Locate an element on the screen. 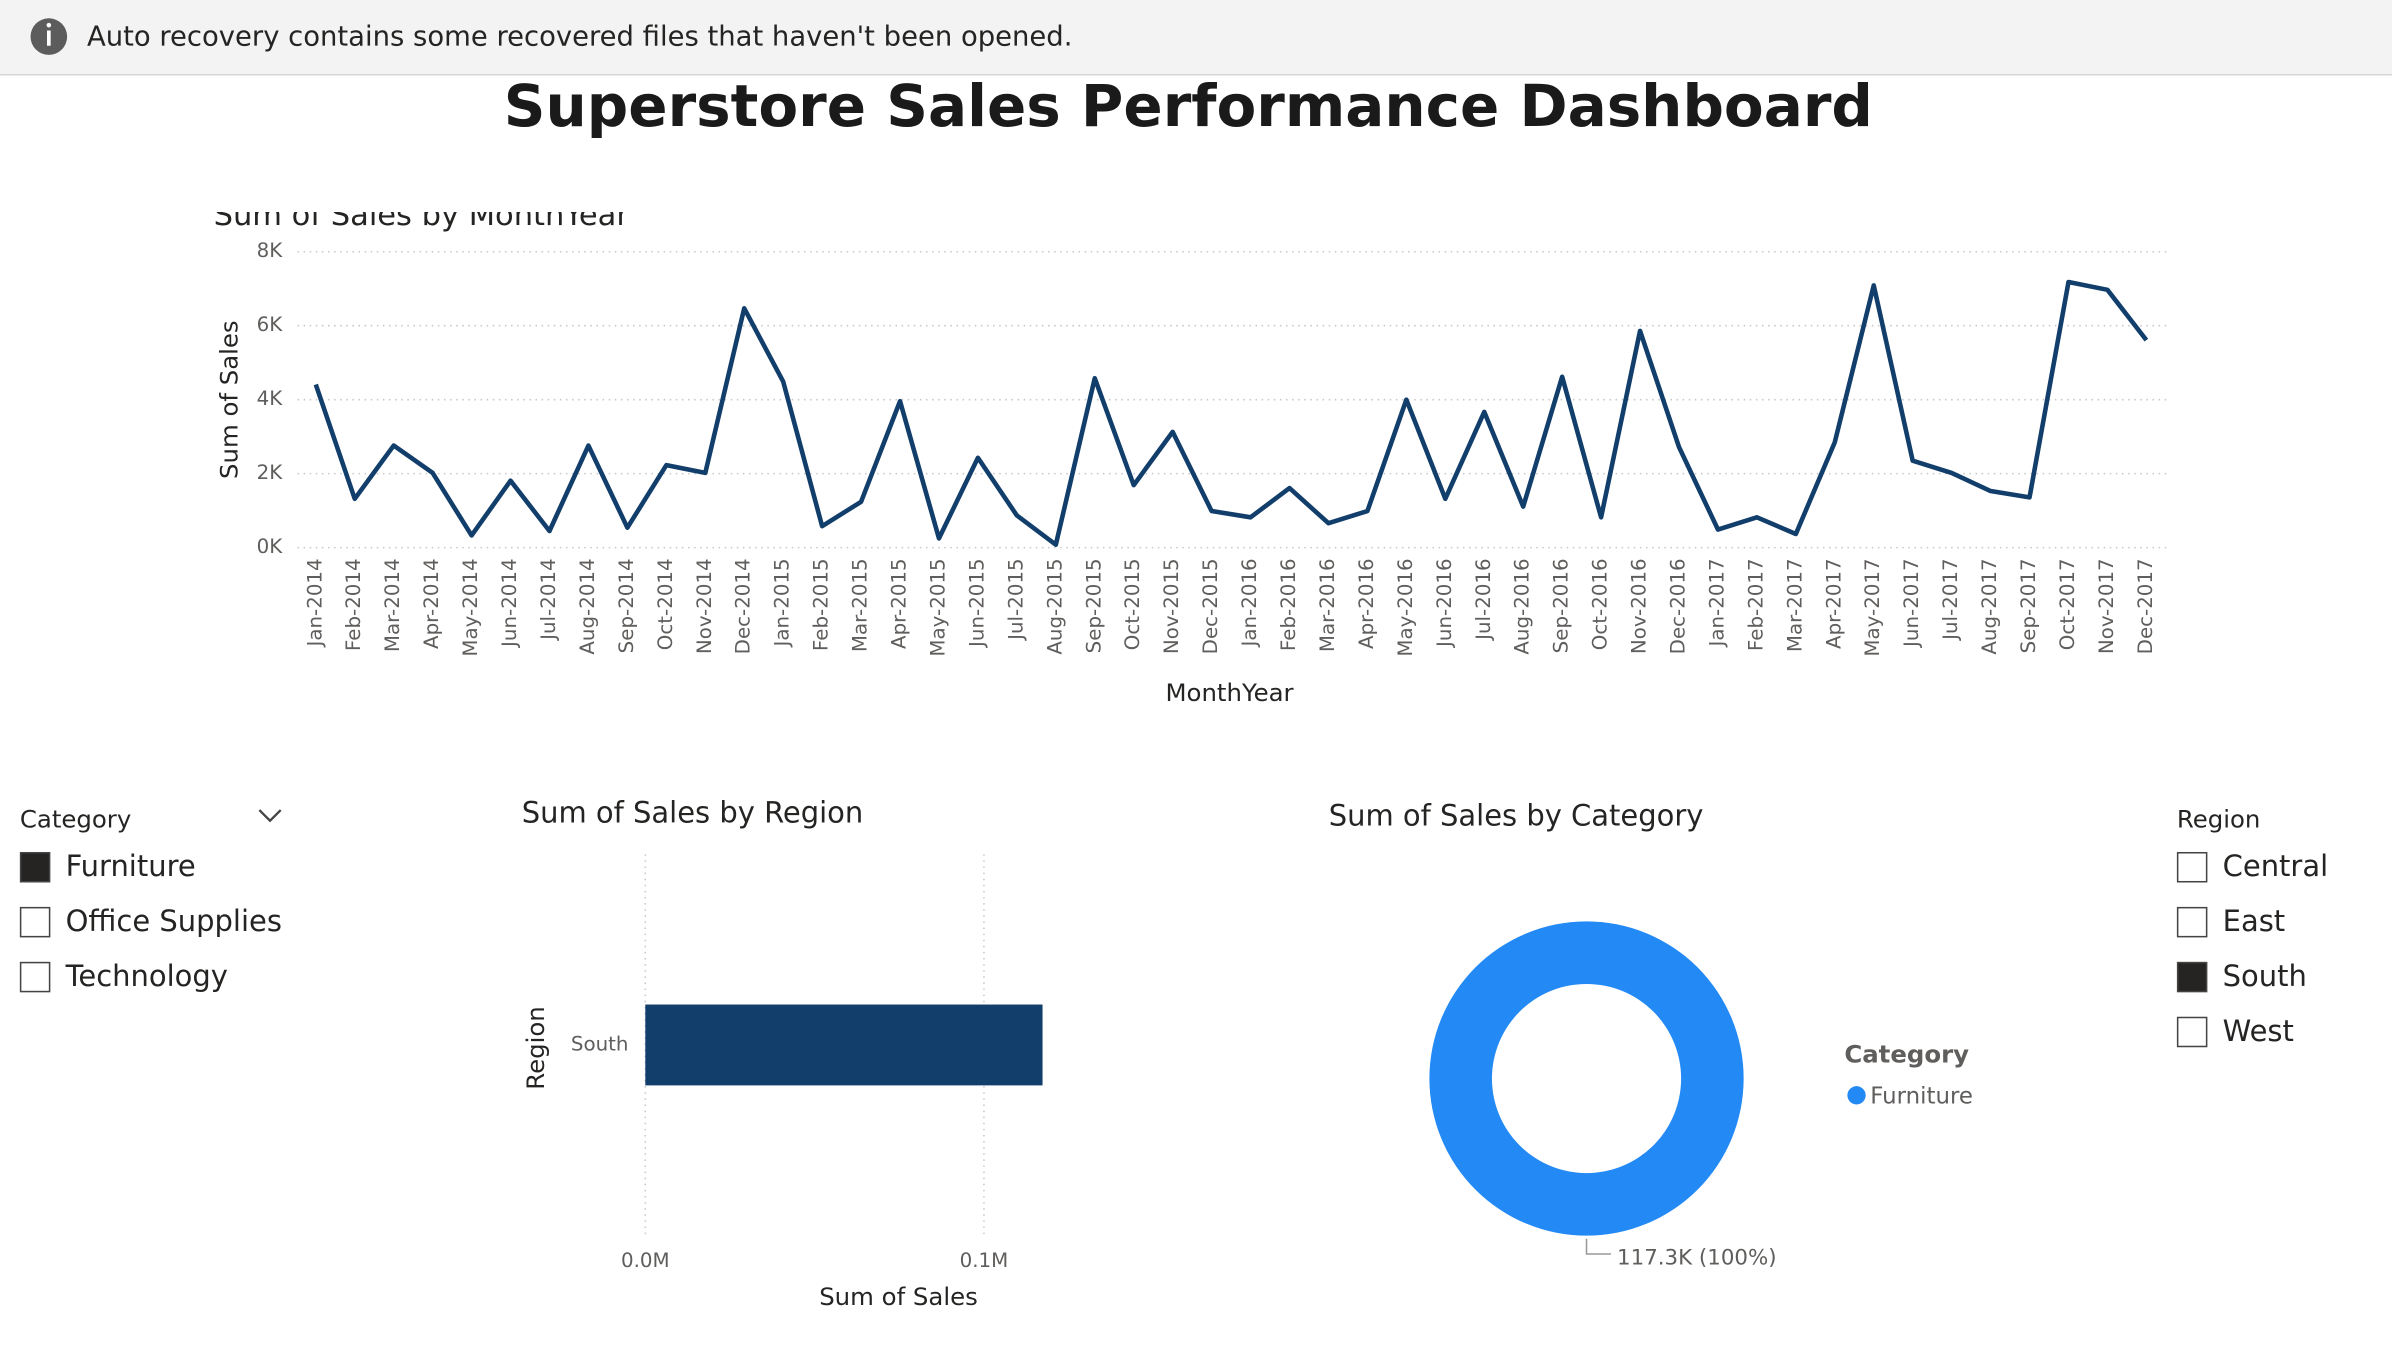 This screenshot has height=1348, width=2392. x-tick-label: Nov-2014 is located at coordinates (704, 606).